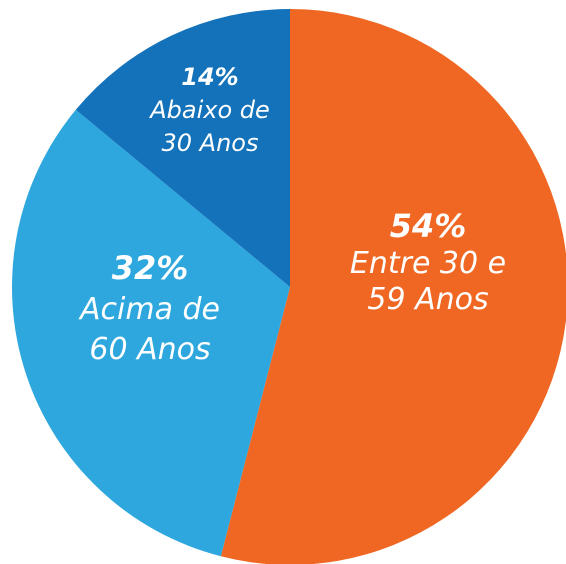  Describe the element at coordinates (149, 329) in the screenshot. I see `category-label: Acima de 60 Anos` at that location.